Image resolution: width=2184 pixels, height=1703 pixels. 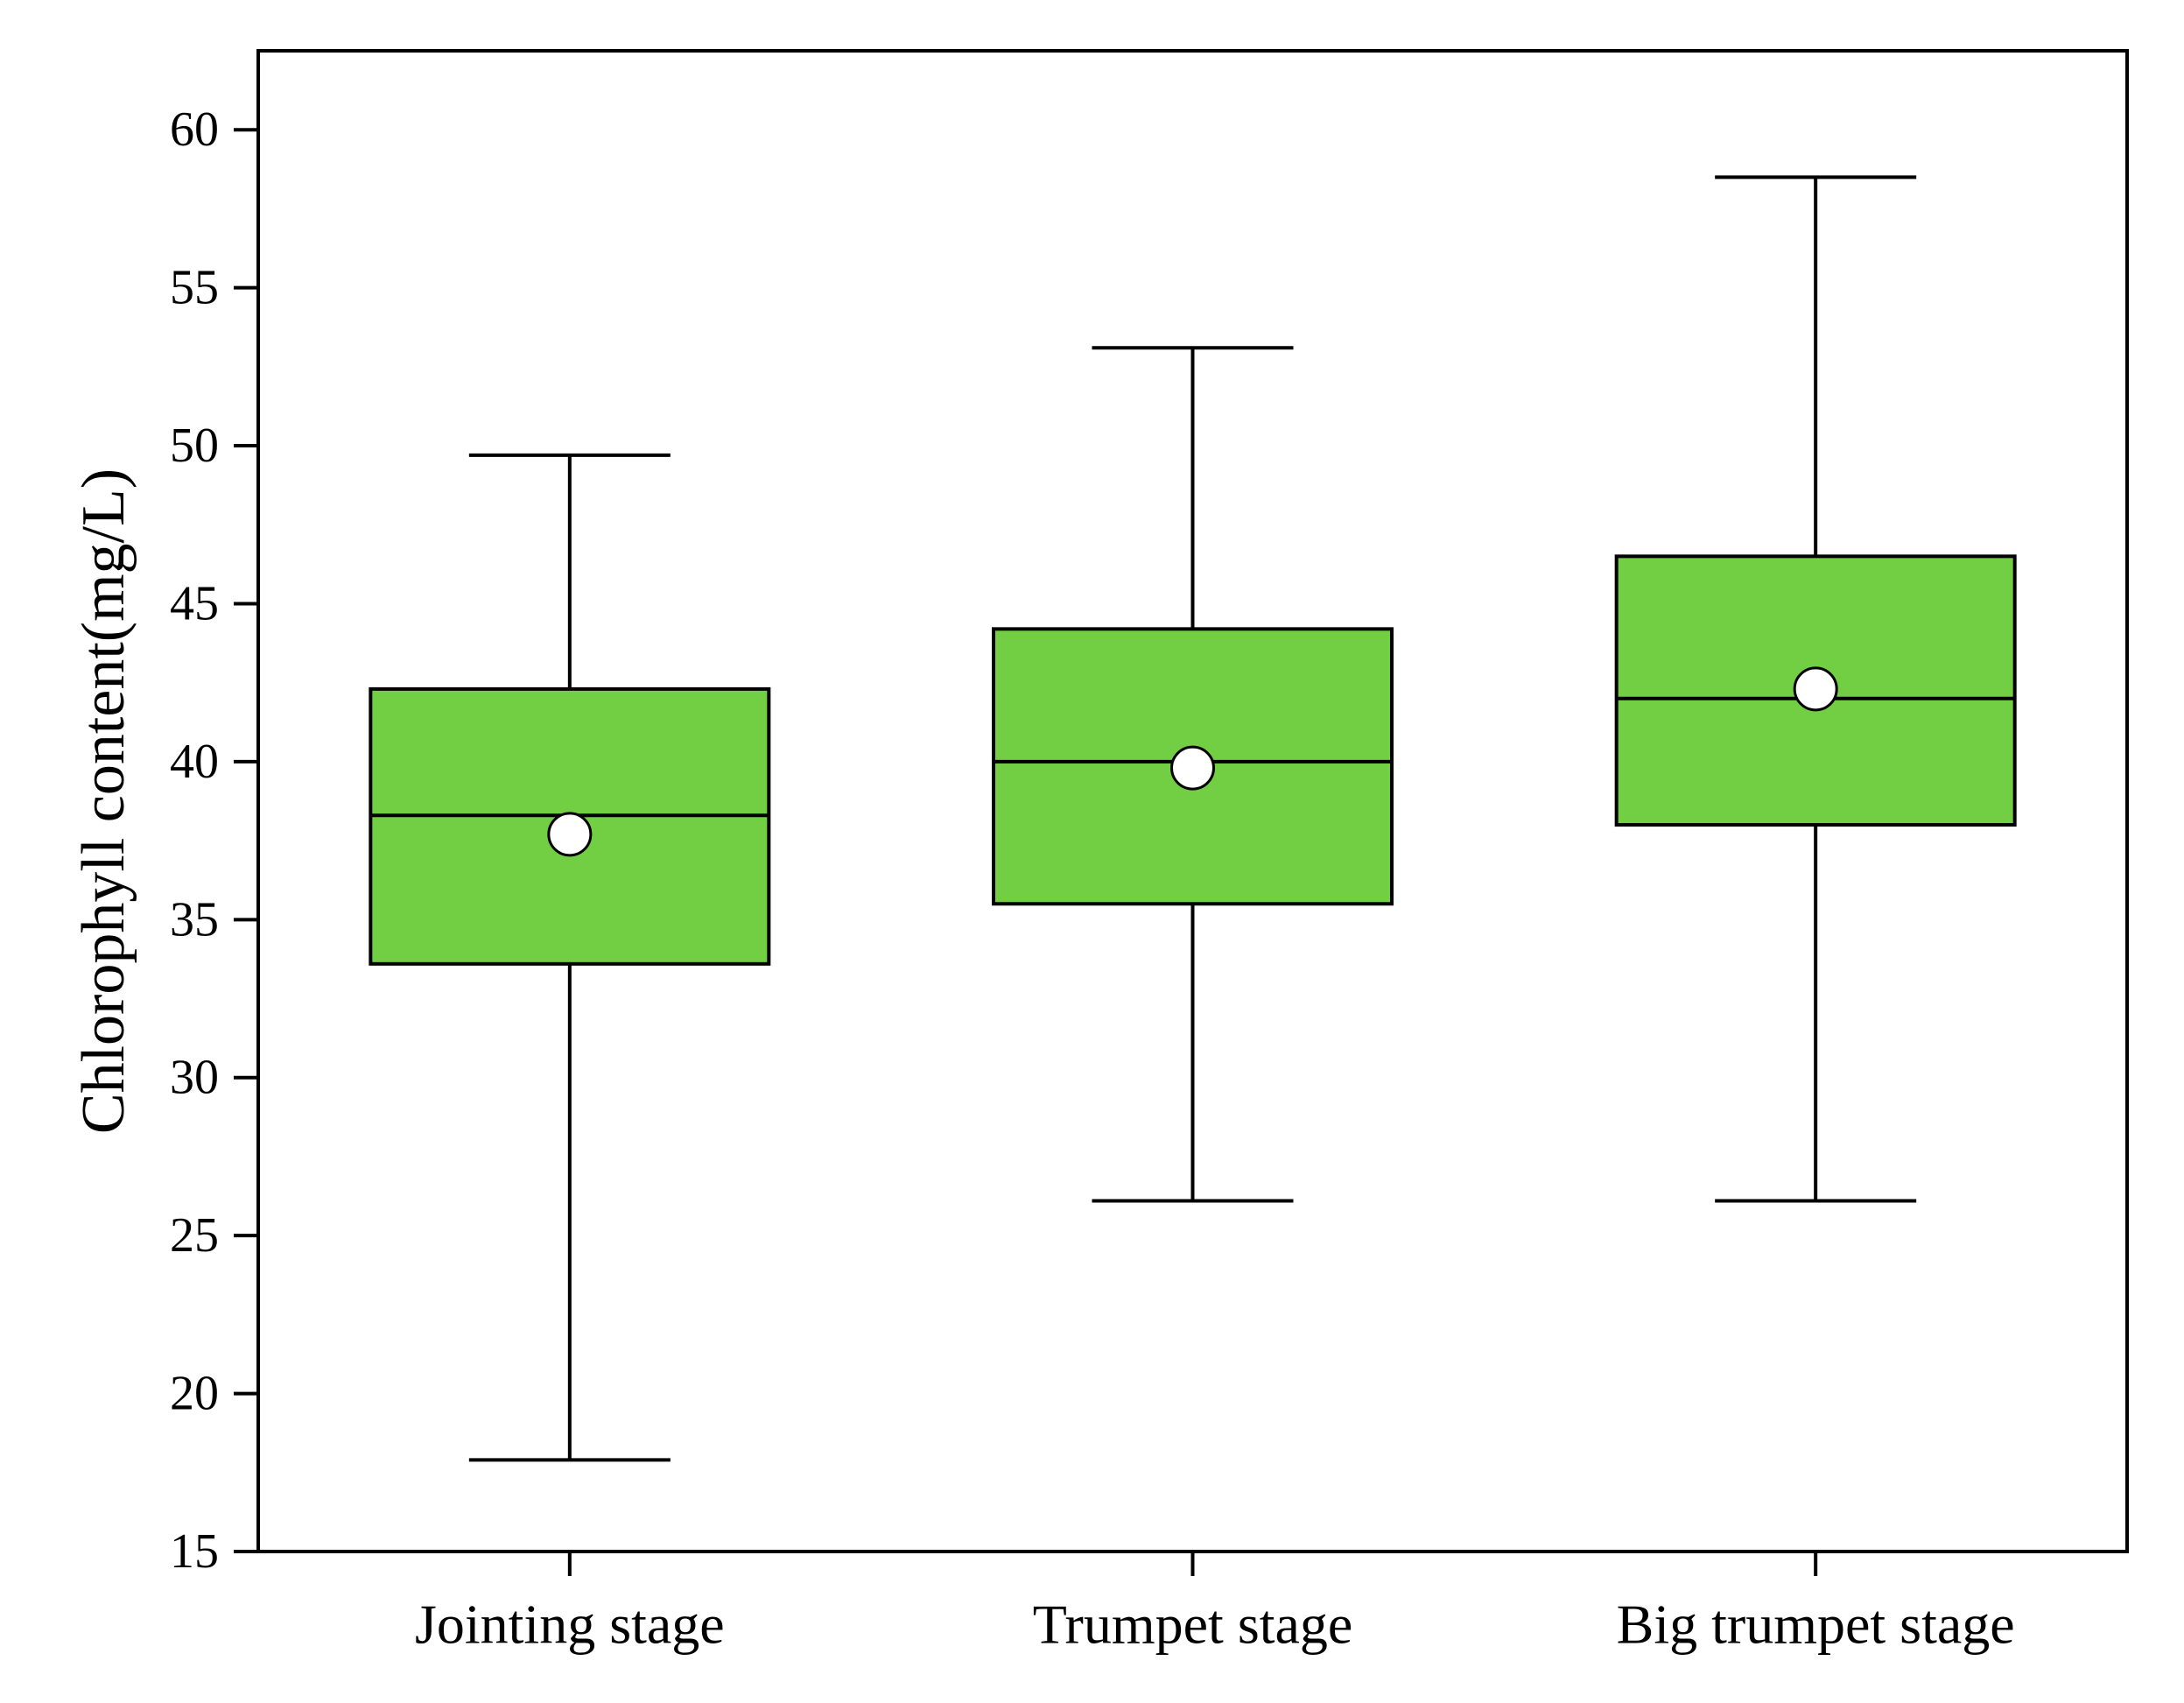 I want to click on y-tick-label: 25, so click(x=194, y=1235).